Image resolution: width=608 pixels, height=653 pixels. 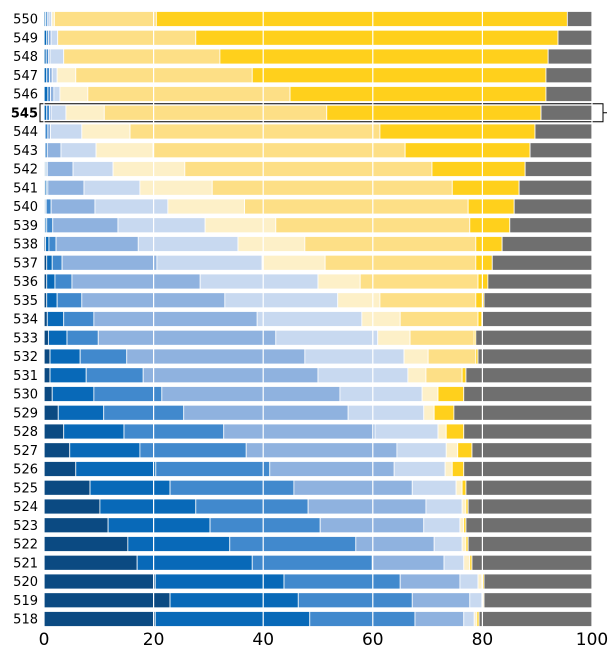 I want to click on x-tick-label: 20, so click(x=154, y=639).